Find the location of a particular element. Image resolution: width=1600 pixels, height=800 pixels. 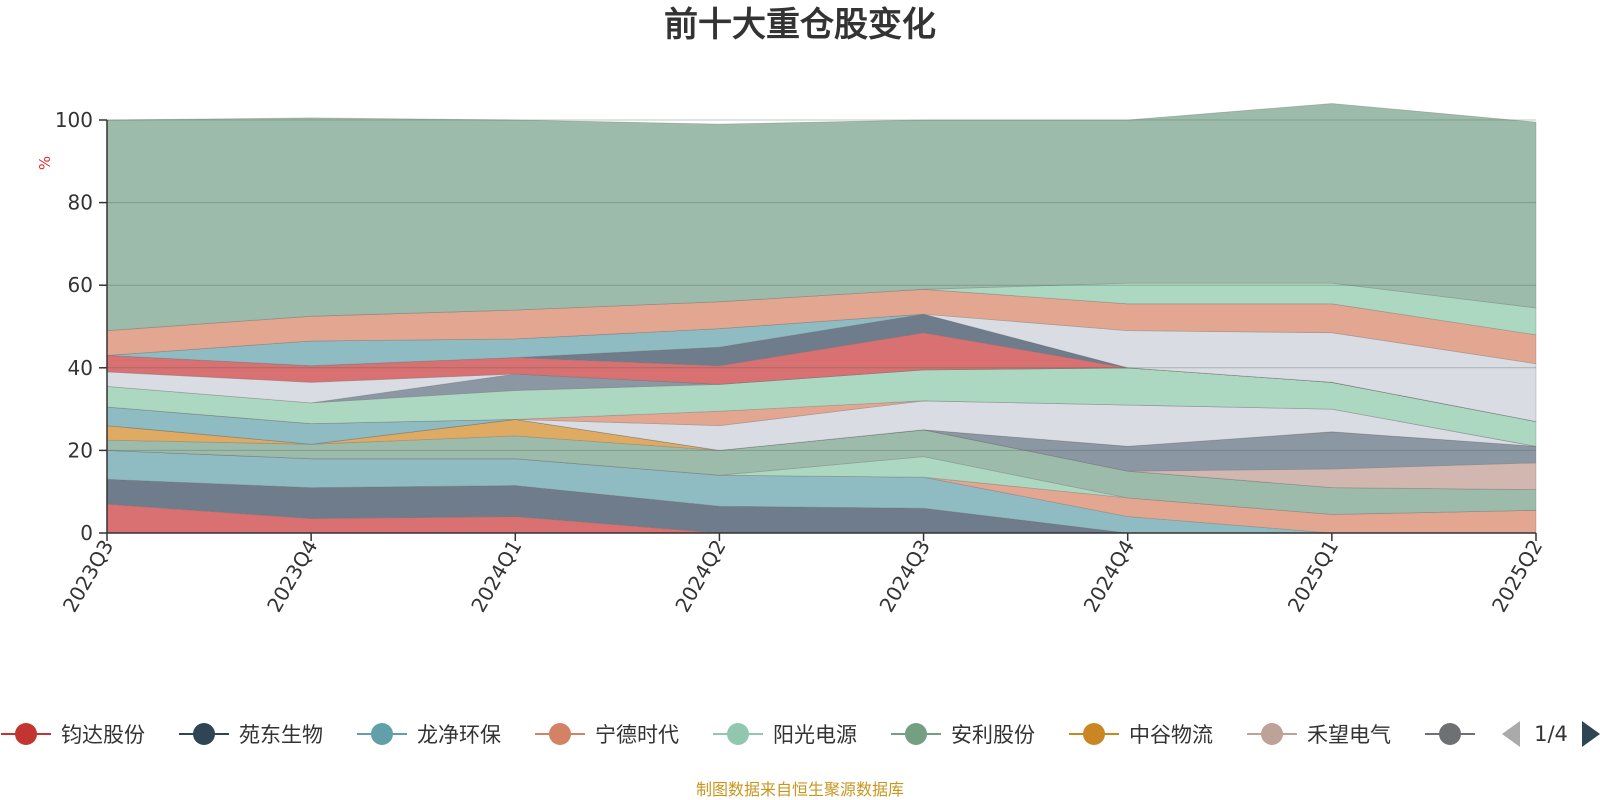

legend-item: 苑东生物 is located at coordinates (251, 735).